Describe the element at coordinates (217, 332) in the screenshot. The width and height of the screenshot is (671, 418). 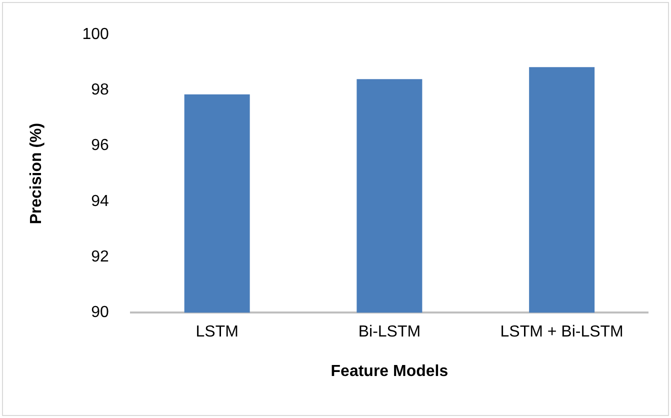
I see `x-tick-label: LSTM` at that location.